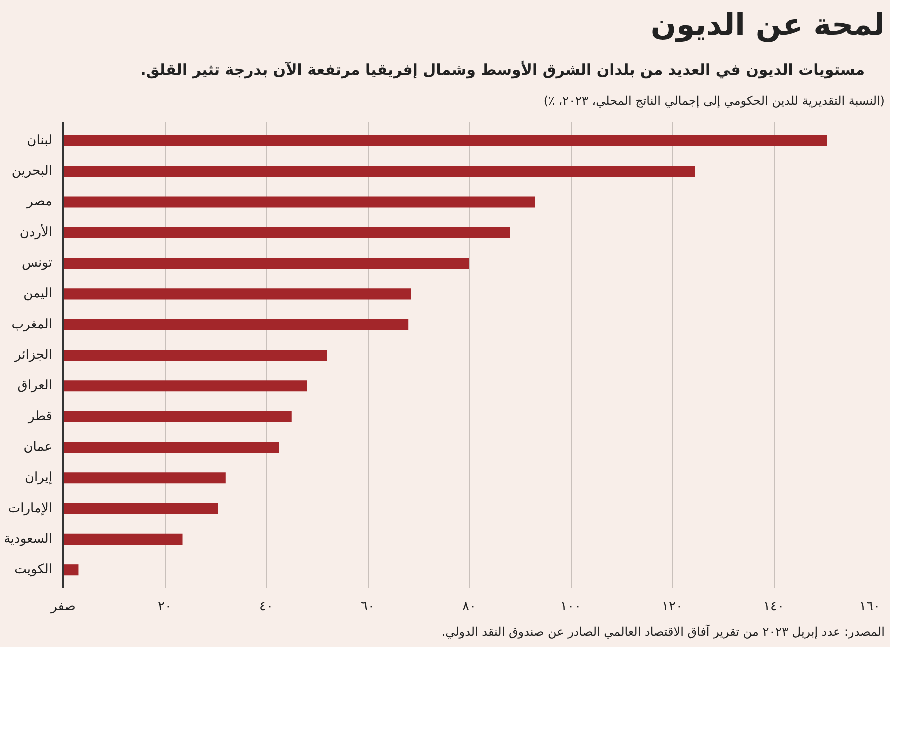  Describe the element at coordinates (672, 607) in the screenshot. I see `x-tick-label: ١٢٠` at that location.